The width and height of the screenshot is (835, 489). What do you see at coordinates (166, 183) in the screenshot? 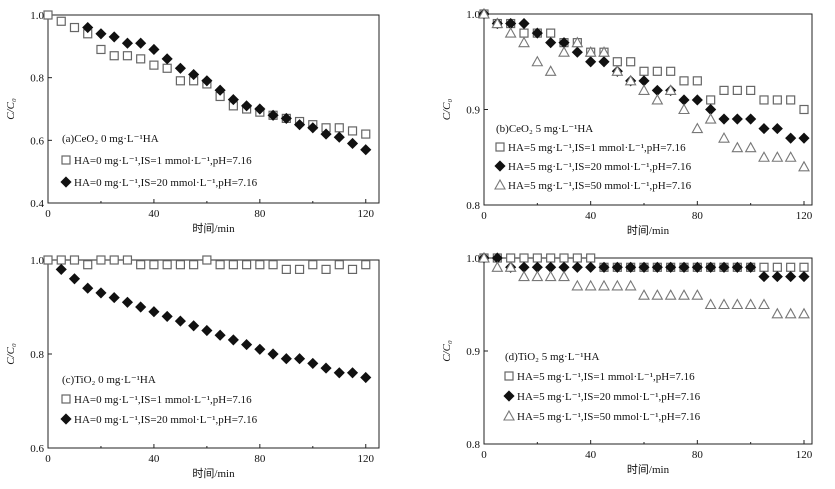
I see `legend-entry: HA=0 mg·L⁻¹,IS=20 mmol·L⁻¹,pH=7.16` at bounding box center [166, 183].